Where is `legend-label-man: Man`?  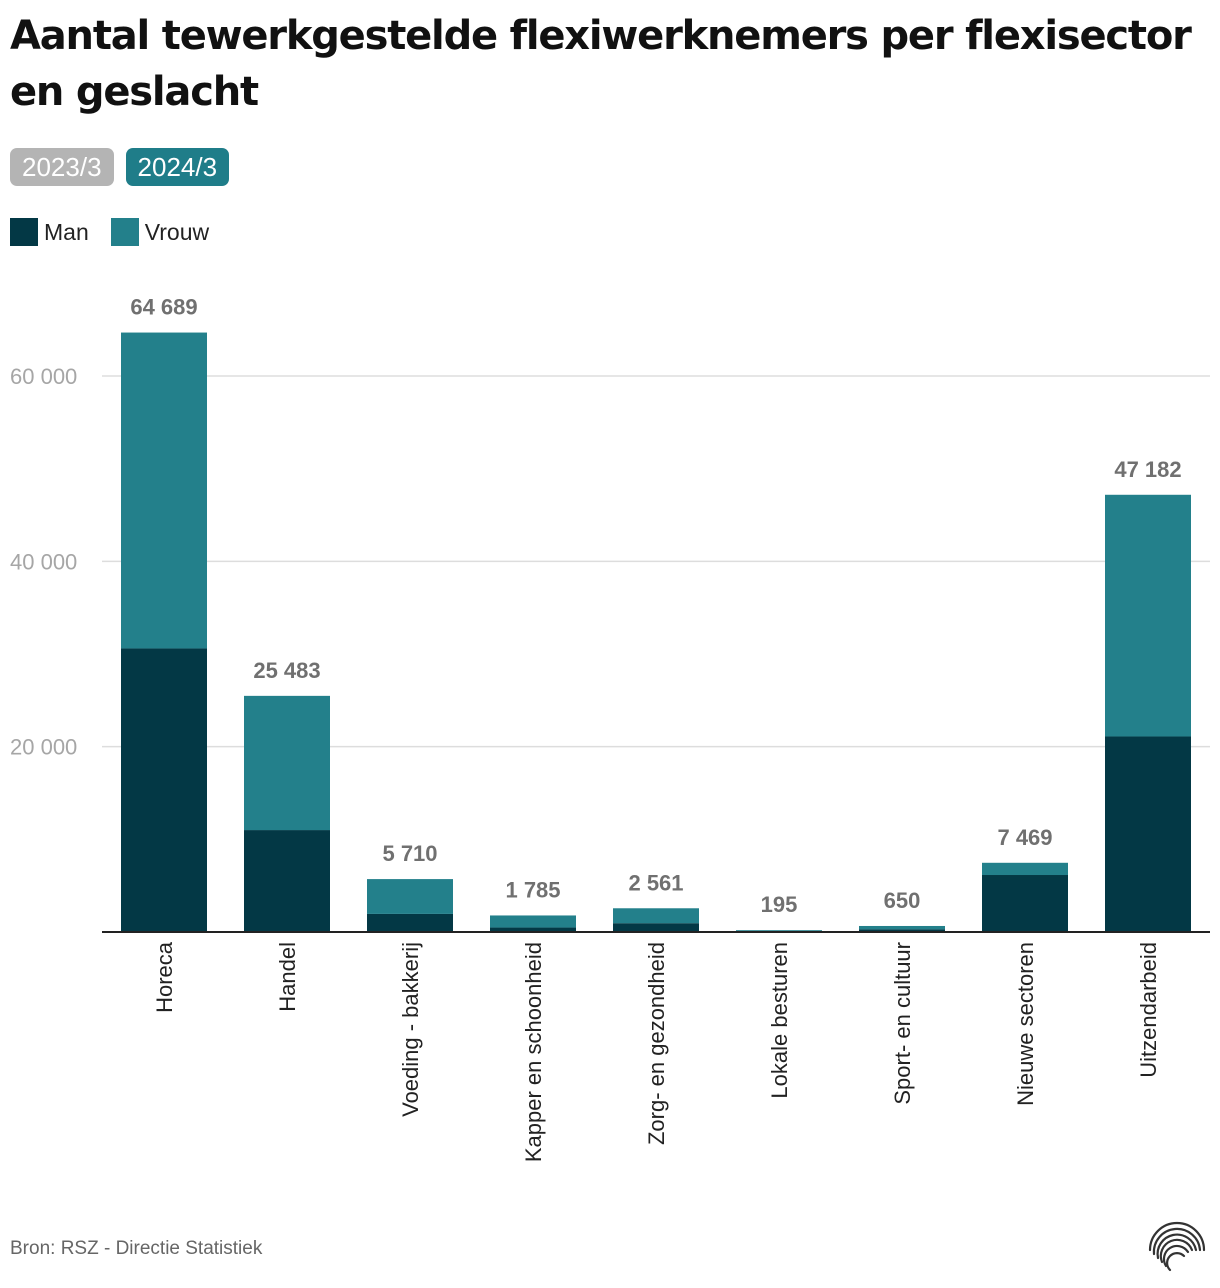
legend-label-man: Man is located at coordinates (66, 231).